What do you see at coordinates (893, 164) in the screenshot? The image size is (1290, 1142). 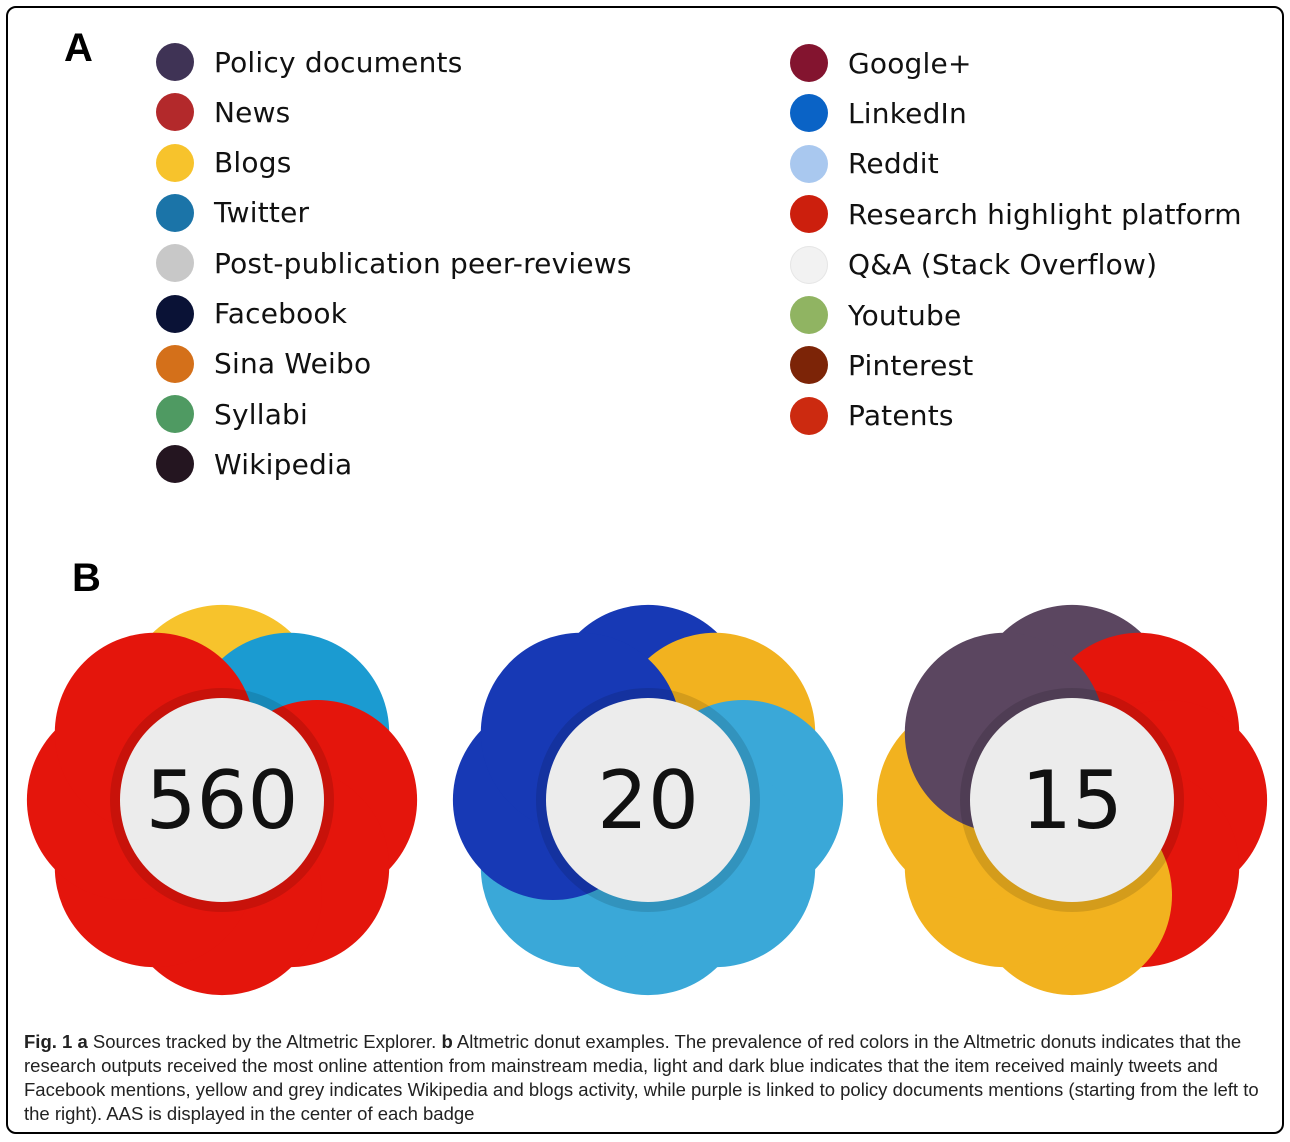 I see `legend-label: Reddit` at bounding box center [893, 164].